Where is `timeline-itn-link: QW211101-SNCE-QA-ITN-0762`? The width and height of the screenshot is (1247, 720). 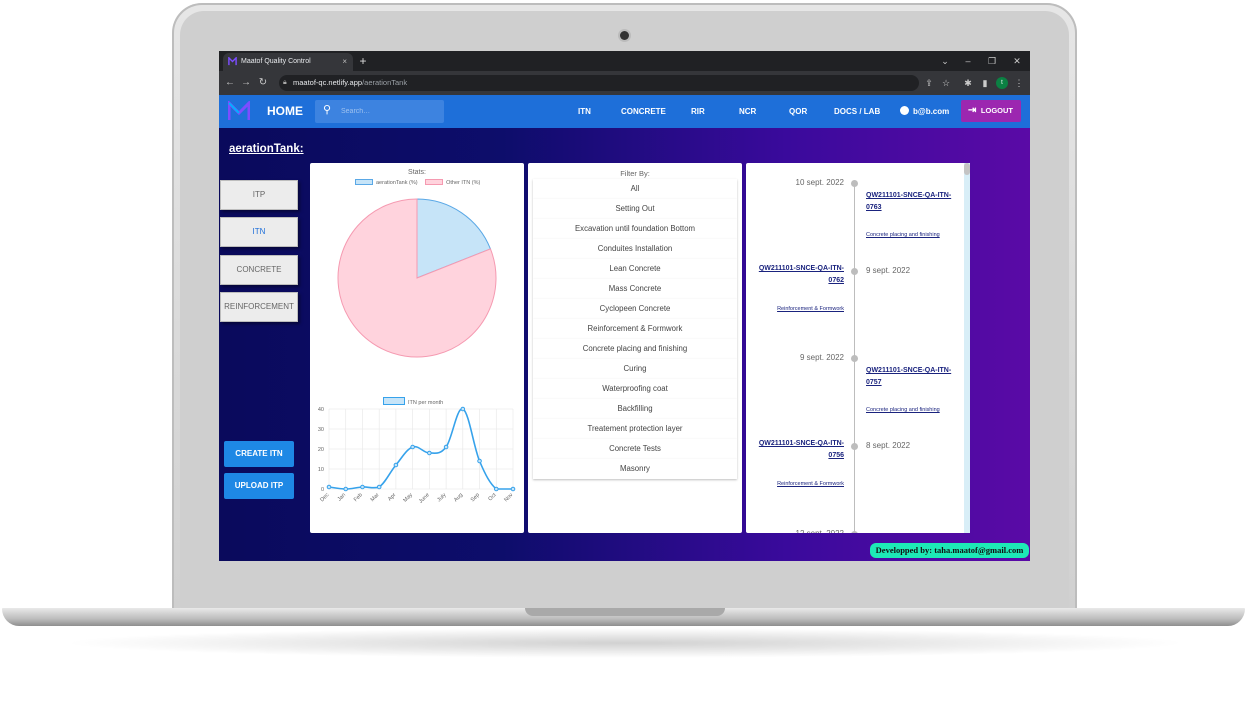
timeline-itn-link: QW211101-SNCE-QA-ITN-0762 is located at coordinates (801, 274).